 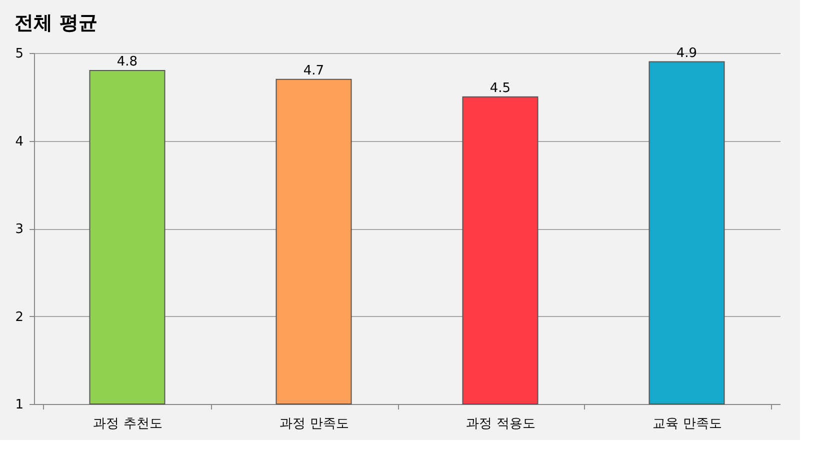 What do you see at coordinates (19, 54) in the screenshot?
I see `y-tick-label: 5` at bounding box center [19, 54].